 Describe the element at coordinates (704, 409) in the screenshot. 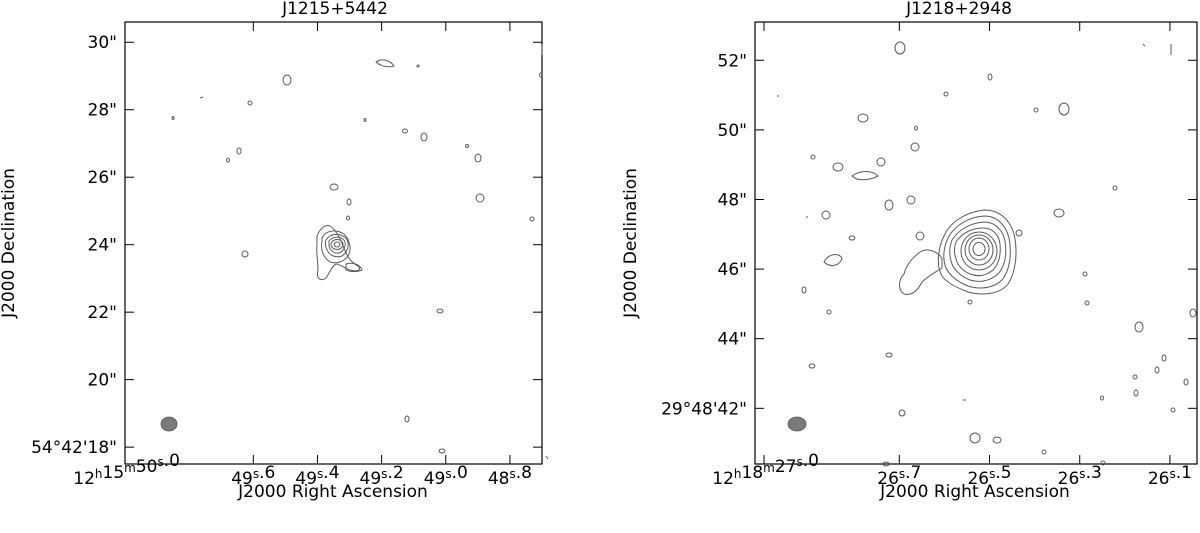

I see `y-tick-label: 29°48'42"` at that location.